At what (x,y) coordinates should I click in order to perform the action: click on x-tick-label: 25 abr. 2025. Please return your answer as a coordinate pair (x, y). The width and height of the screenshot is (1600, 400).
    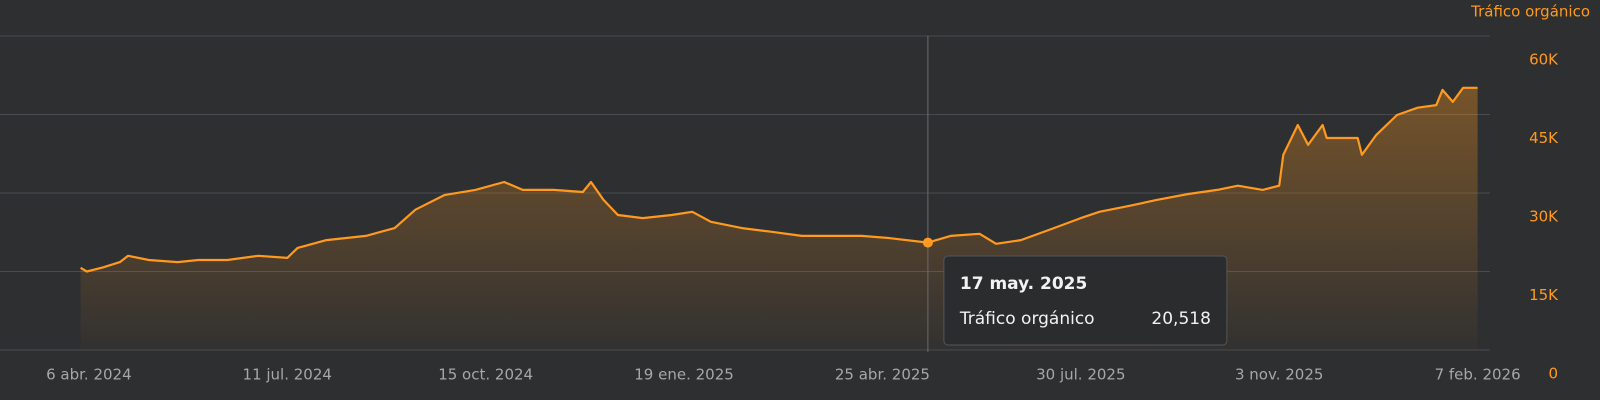
    Looking at the image, I should click on (882, 375).